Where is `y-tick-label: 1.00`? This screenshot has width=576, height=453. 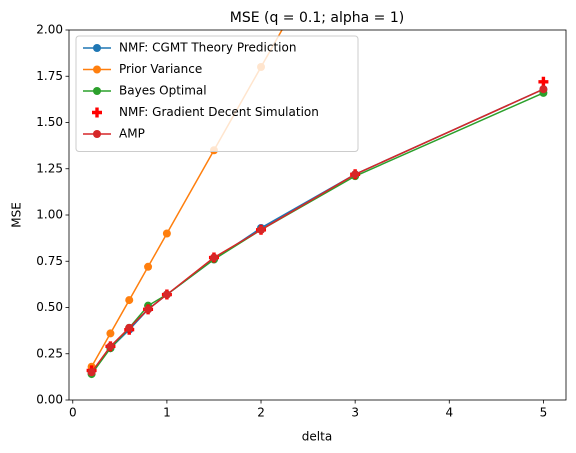 y-tick-label: 1.00 is located at coordinates (49, 215).